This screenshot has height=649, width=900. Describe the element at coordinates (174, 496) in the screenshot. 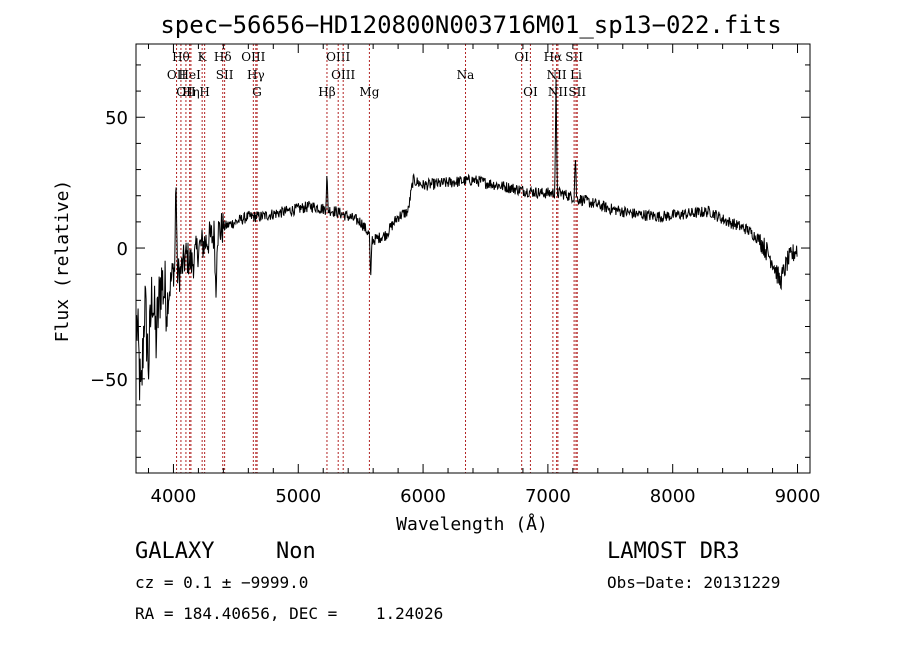

I see `x-tick-label-0: 4000` at that location.